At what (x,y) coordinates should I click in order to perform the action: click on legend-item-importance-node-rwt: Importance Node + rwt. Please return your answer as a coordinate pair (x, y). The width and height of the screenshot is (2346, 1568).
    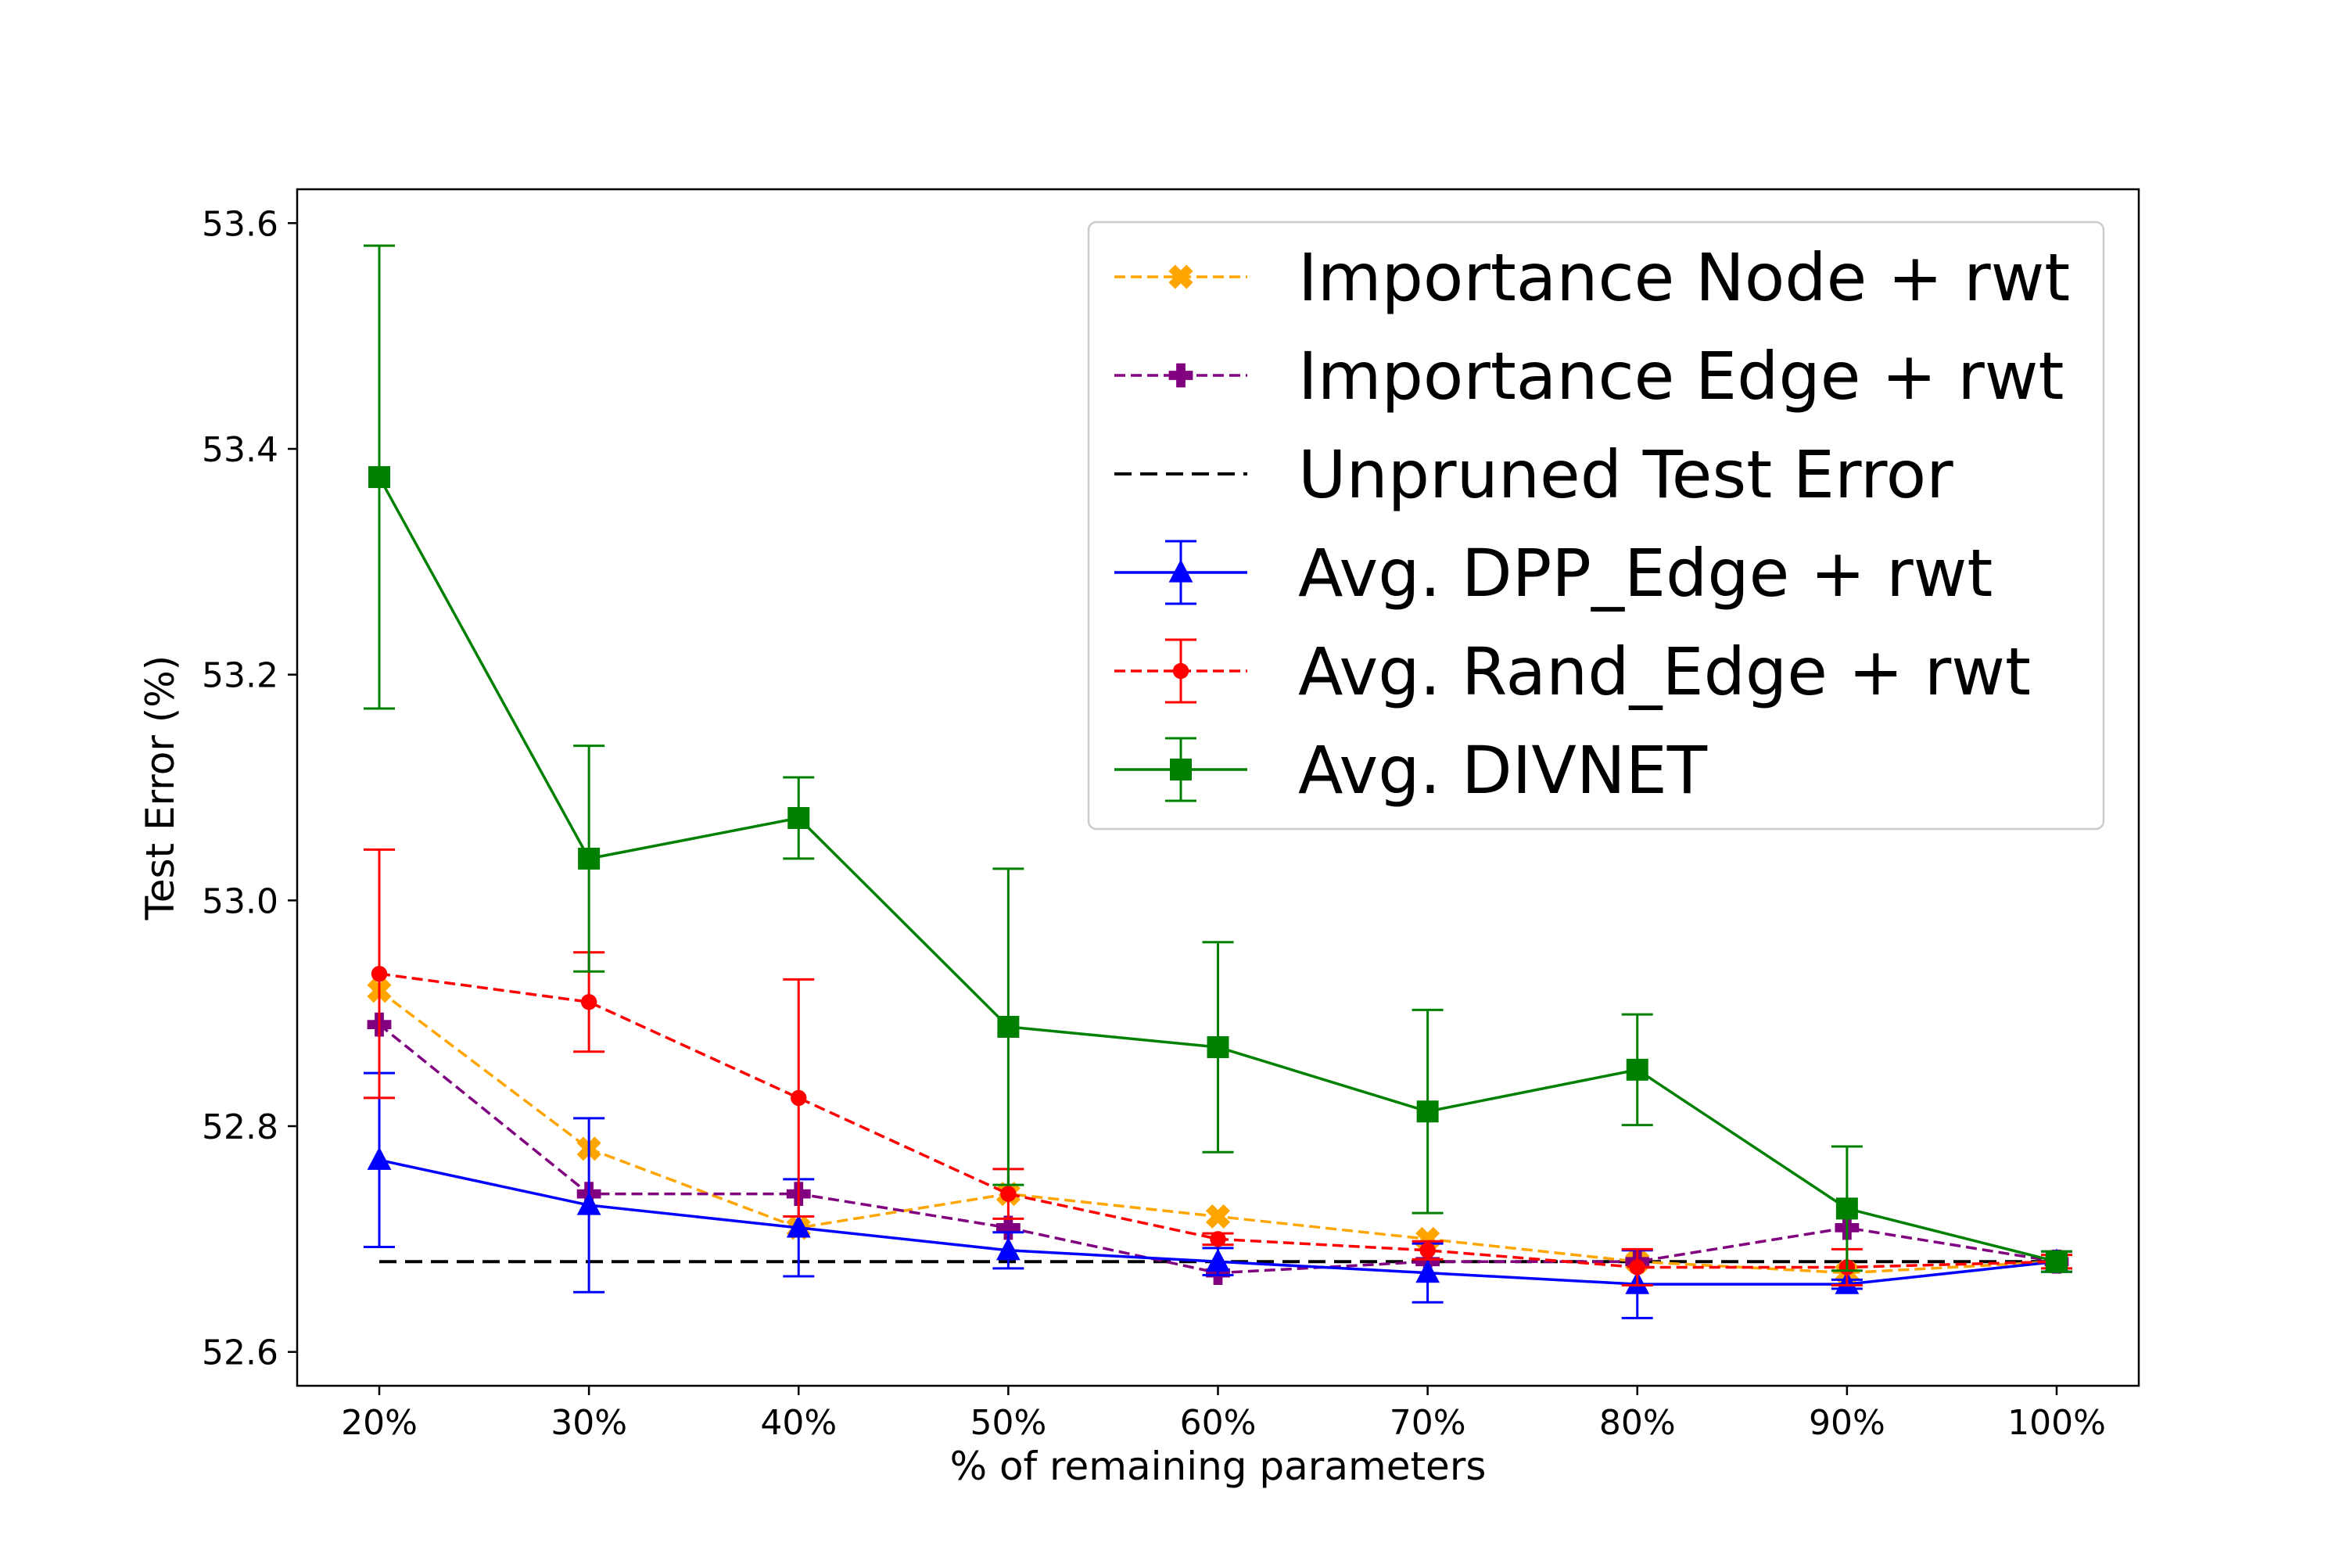
    Looking at the image, I should click on (1592, 277).